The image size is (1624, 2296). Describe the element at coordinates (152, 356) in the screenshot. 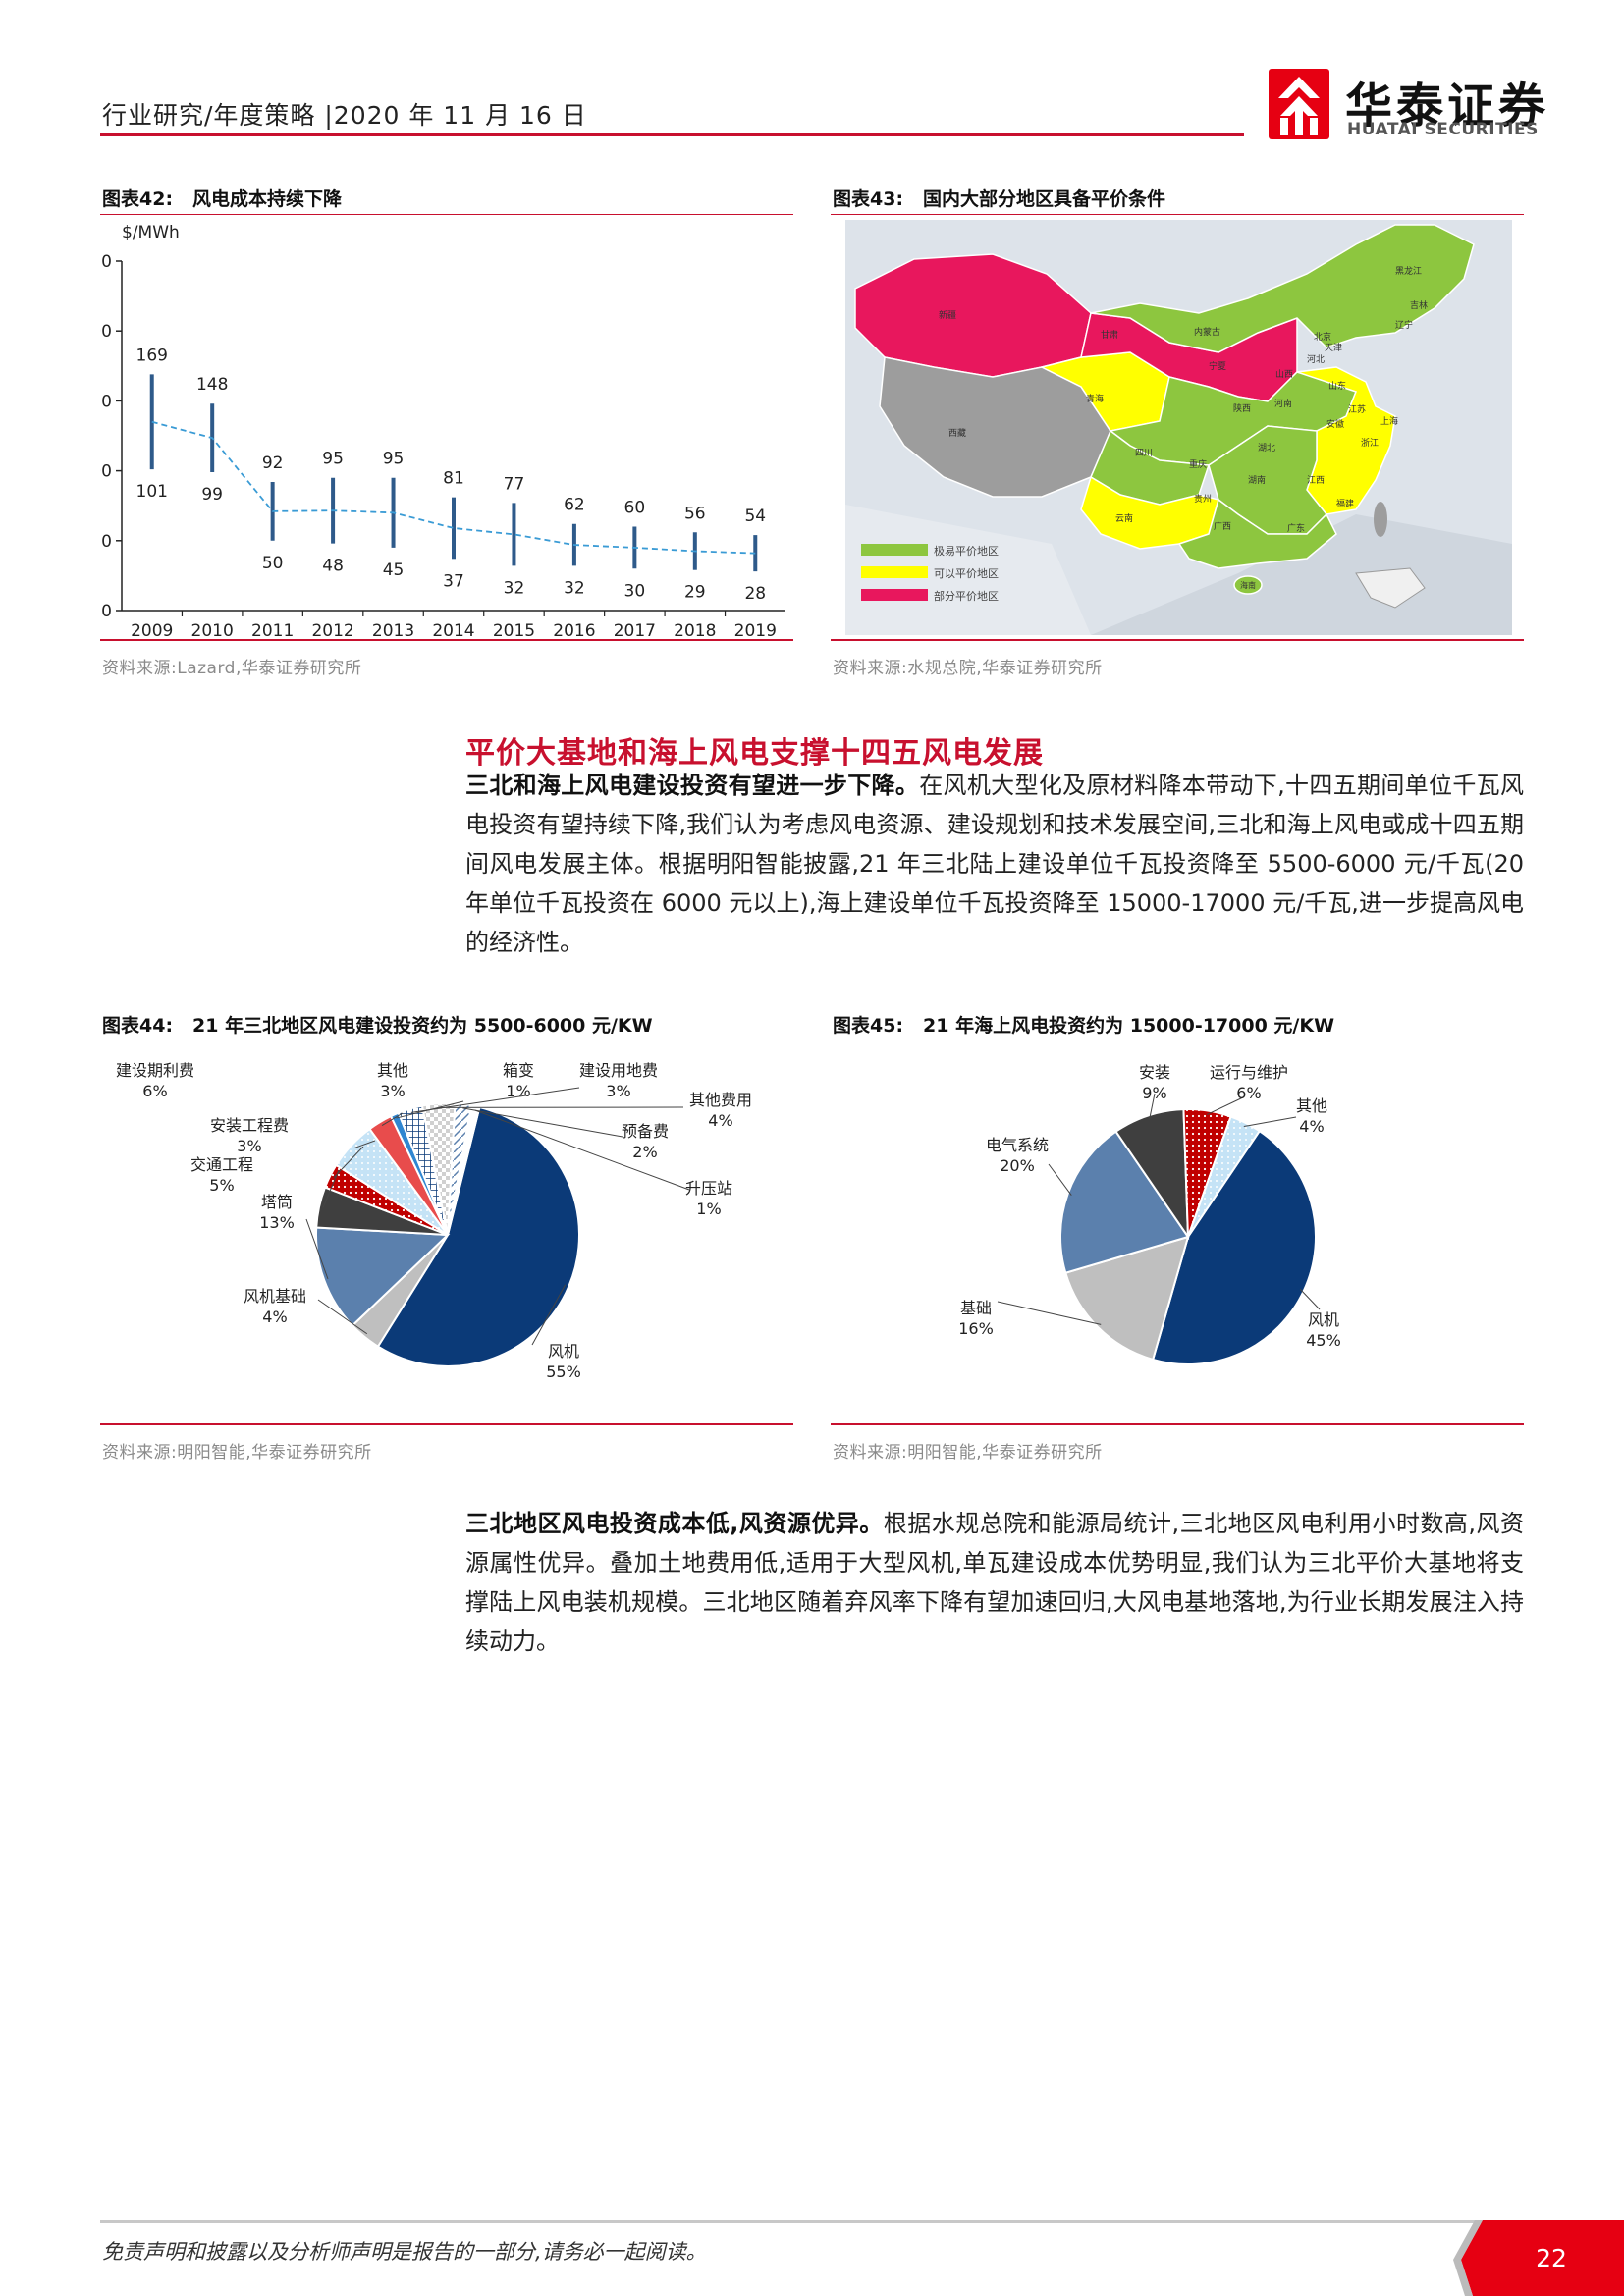

I see `high-value-label: 169` at that location.